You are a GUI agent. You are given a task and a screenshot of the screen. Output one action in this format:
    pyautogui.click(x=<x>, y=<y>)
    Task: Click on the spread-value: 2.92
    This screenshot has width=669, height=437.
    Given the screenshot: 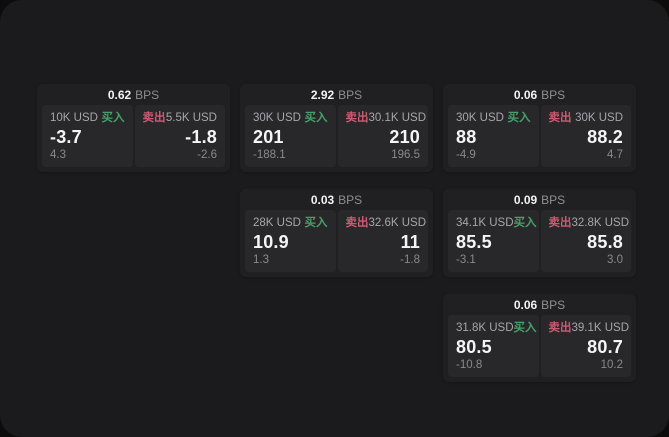 What is the action you would take?
    pyautogui.click(x=322, y=94)
    